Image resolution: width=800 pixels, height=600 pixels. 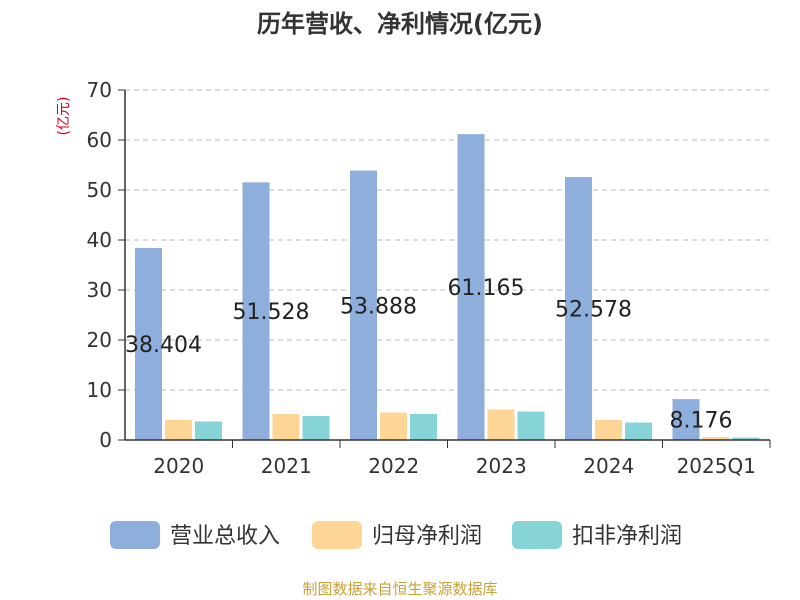 I want to click on data-label-2024: 52.578, so click(x=593, y=310).